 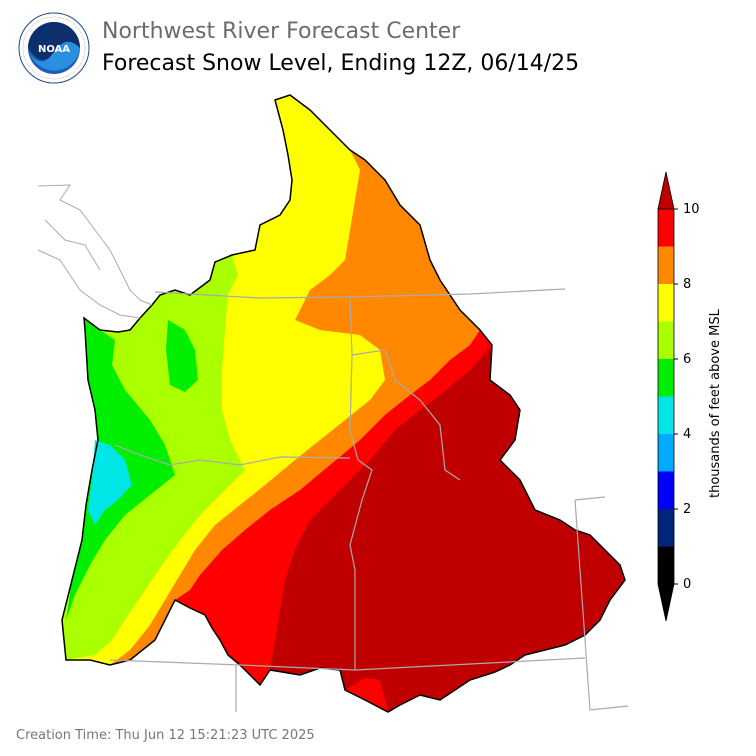 I want to click on noaa-logo-text: NOAA, so click(x=54, y=49).